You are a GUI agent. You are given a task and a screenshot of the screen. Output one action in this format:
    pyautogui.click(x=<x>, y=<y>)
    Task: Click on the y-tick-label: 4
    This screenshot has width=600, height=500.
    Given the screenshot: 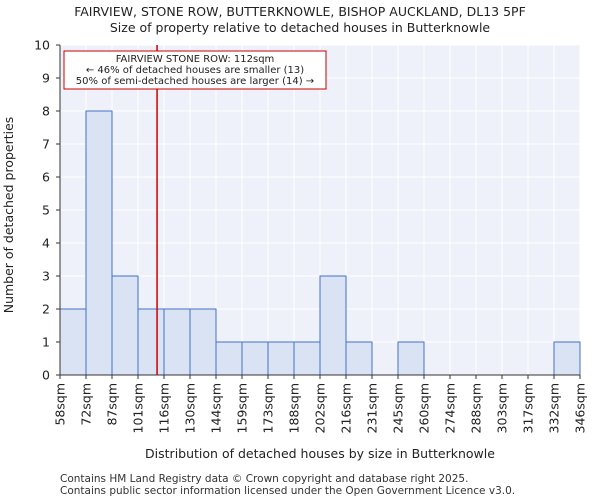 What is the action you would take?
    pyautogui.click(x=46, y=243)
    